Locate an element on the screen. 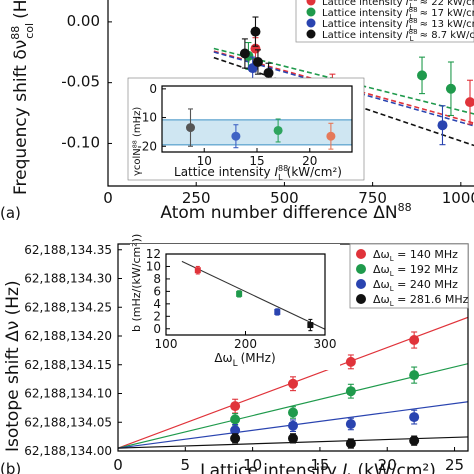 This screenshot has height=474, width=474. y-tick-label: 62,188,134.35 is located at coordinates (68, 250).